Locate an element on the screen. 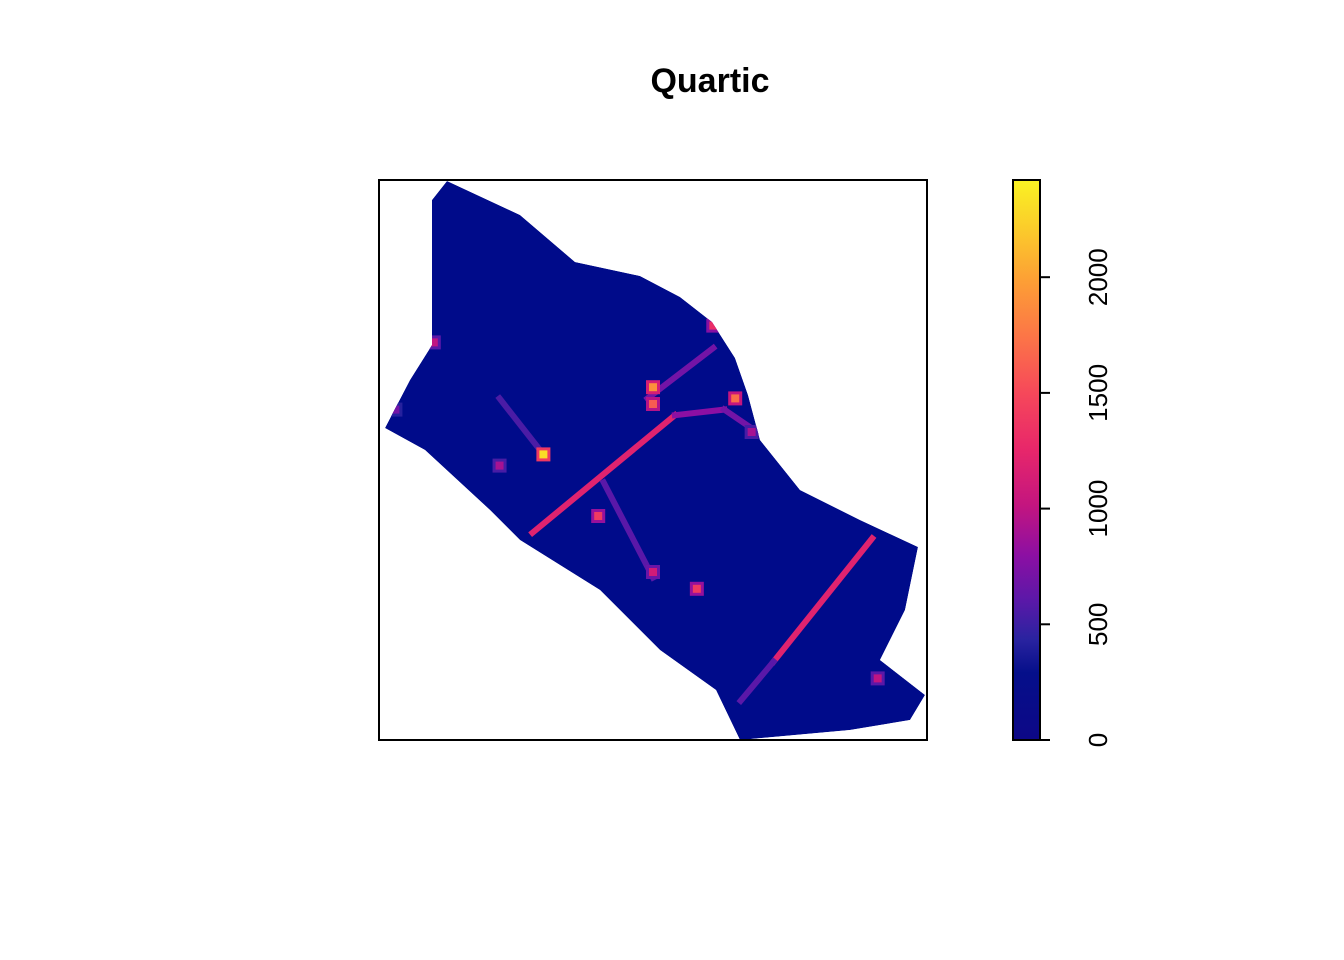  colorbar-gradient is located at coordinates (1026, 460).